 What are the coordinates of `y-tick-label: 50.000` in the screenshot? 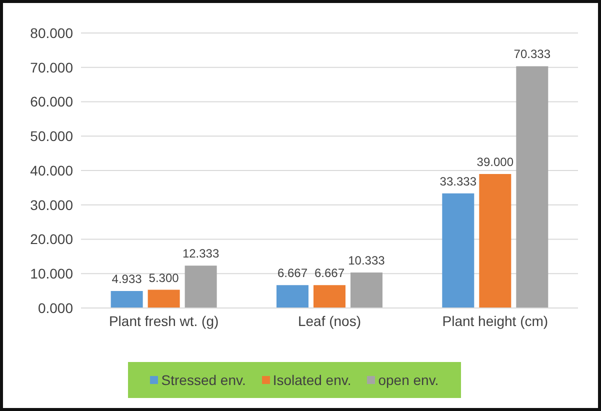 It's located at (52, 136).